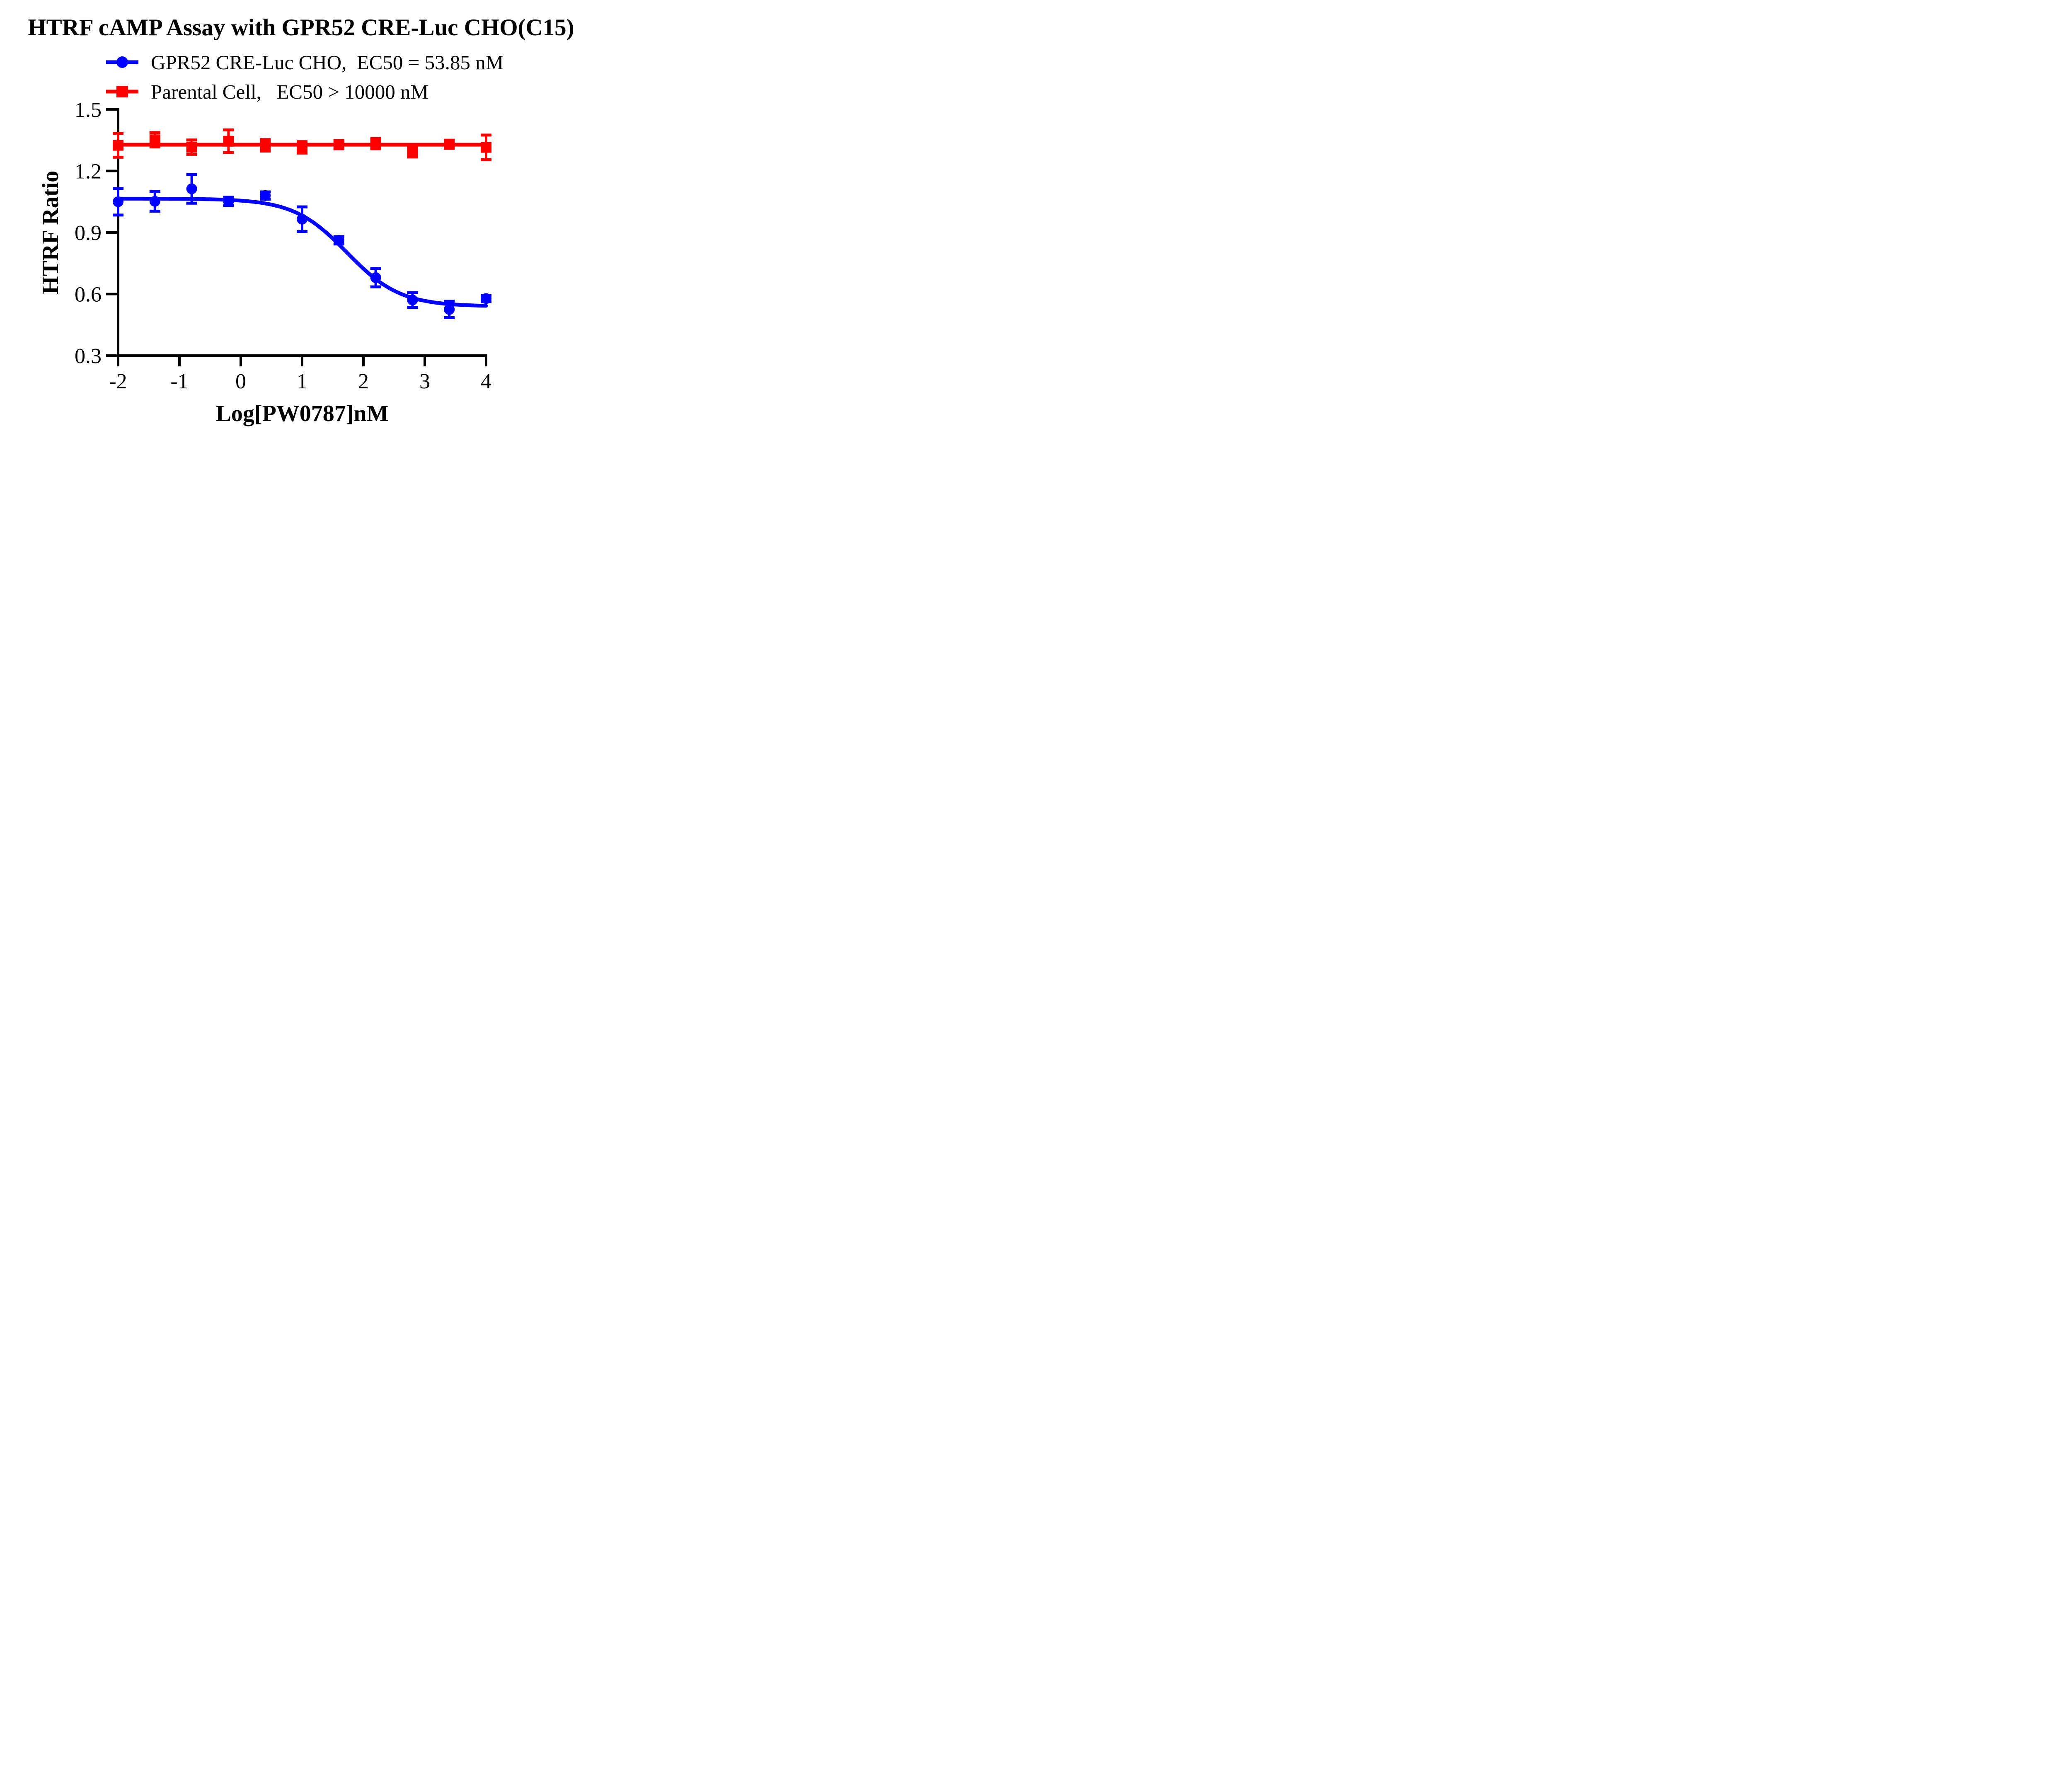 The width and height of the screenshot is (2072, 1773). I want to click on blue-circle-line-marker-icon, so click(122, 62).